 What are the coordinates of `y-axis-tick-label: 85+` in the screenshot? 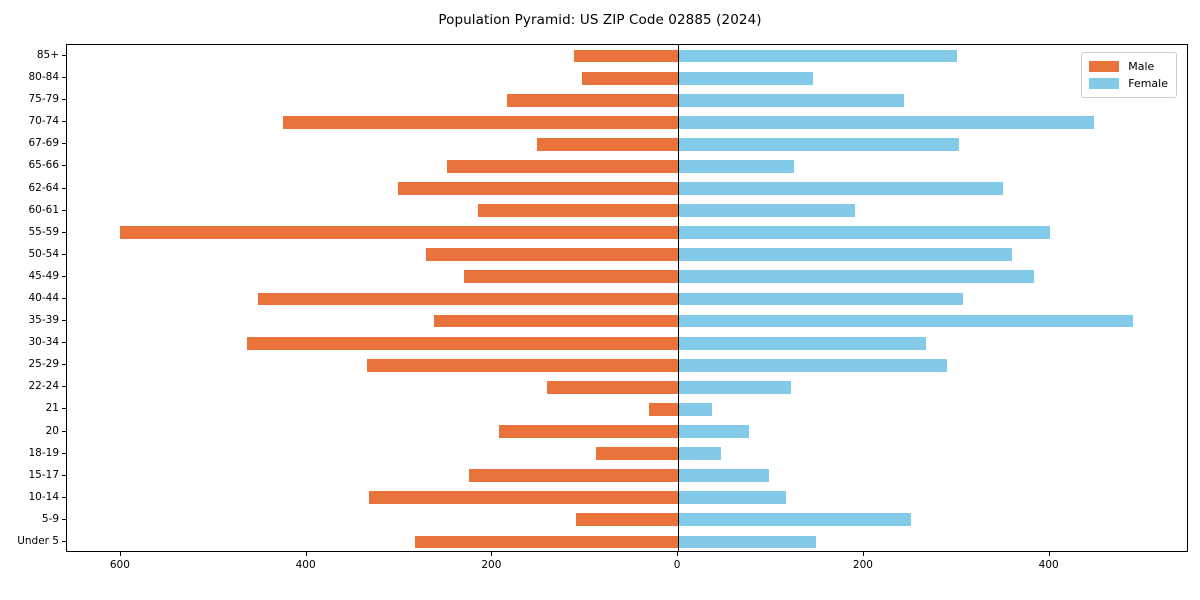 It's located at (47, 55).